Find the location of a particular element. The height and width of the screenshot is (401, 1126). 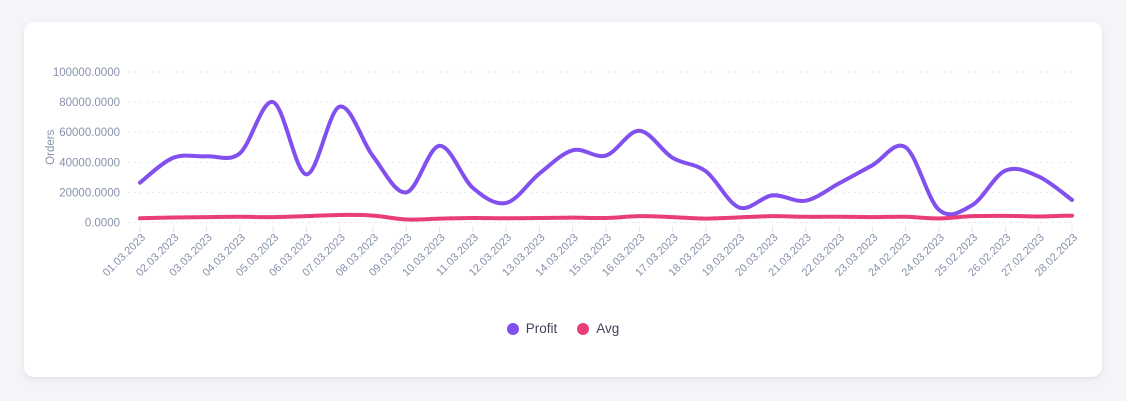

avg-line is located at coordinates (606, 217).